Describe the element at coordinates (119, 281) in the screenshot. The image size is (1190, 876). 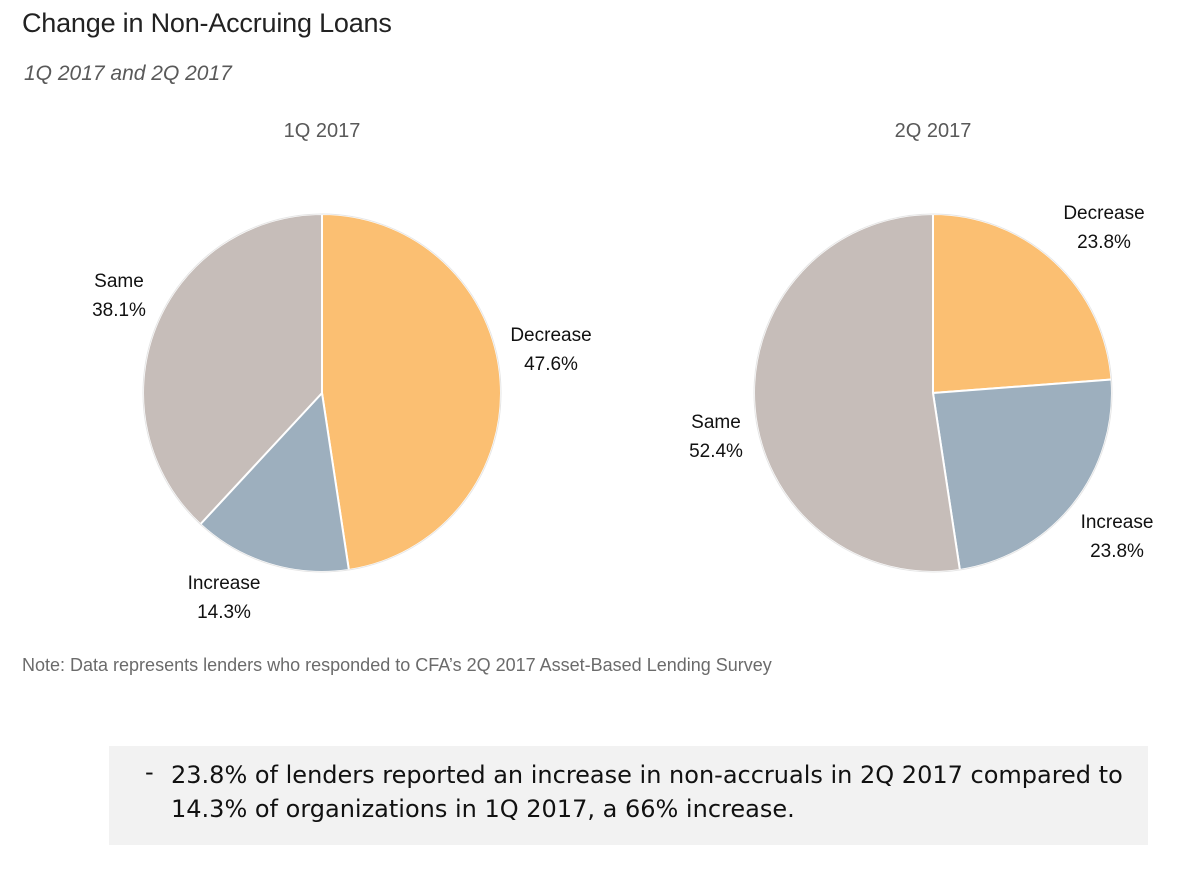
I see `pie1-same-name: Same` at that location.